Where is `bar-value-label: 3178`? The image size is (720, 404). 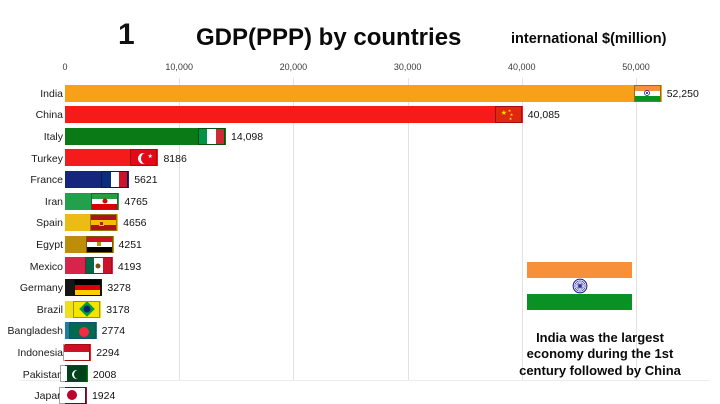
bar-value-label: 3178 is located at coordinates (118, 309).